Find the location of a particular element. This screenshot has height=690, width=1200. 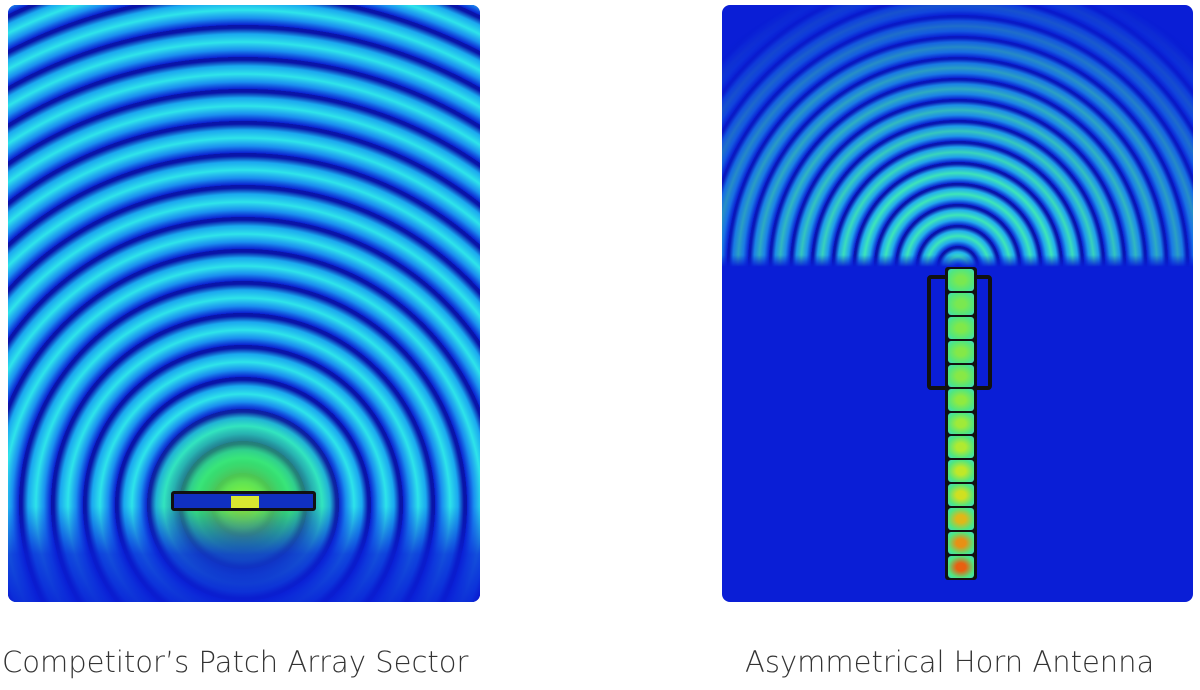

feed-hotspot is located at coordinates (245, 502).